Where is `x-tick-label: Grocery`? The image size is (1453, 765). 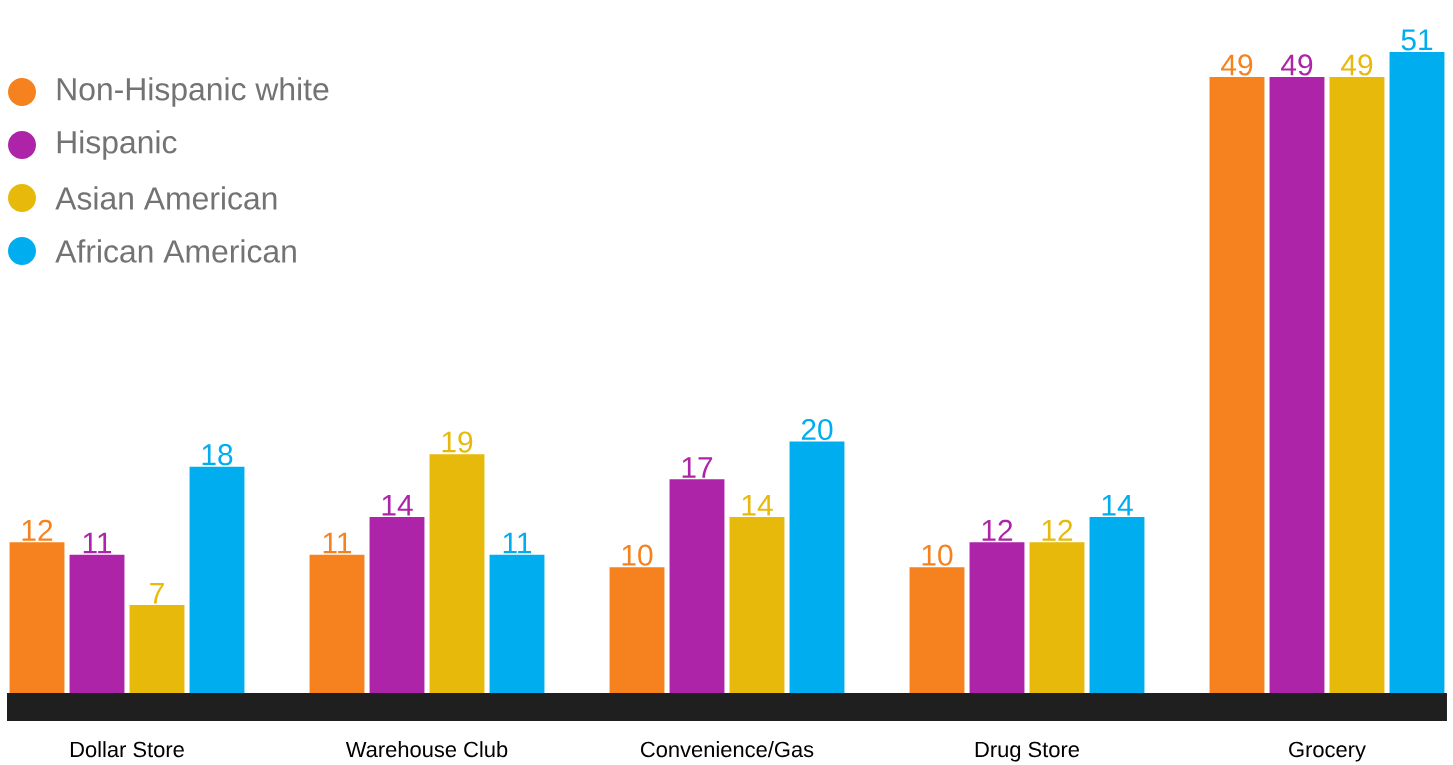 x-tick-label: Grocery is located at coordinates (1327, 751).